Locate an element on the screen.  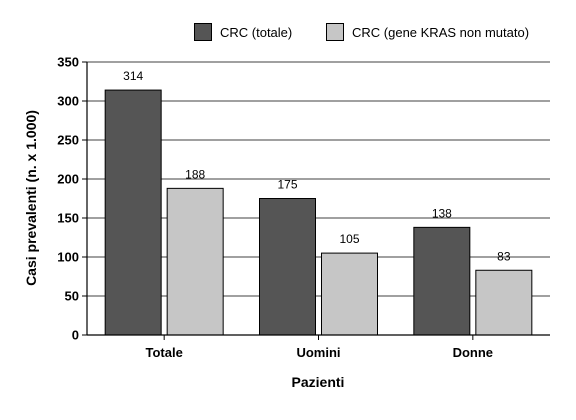
data-label-series-1-1: 175 is located at coordinates (287, 185).